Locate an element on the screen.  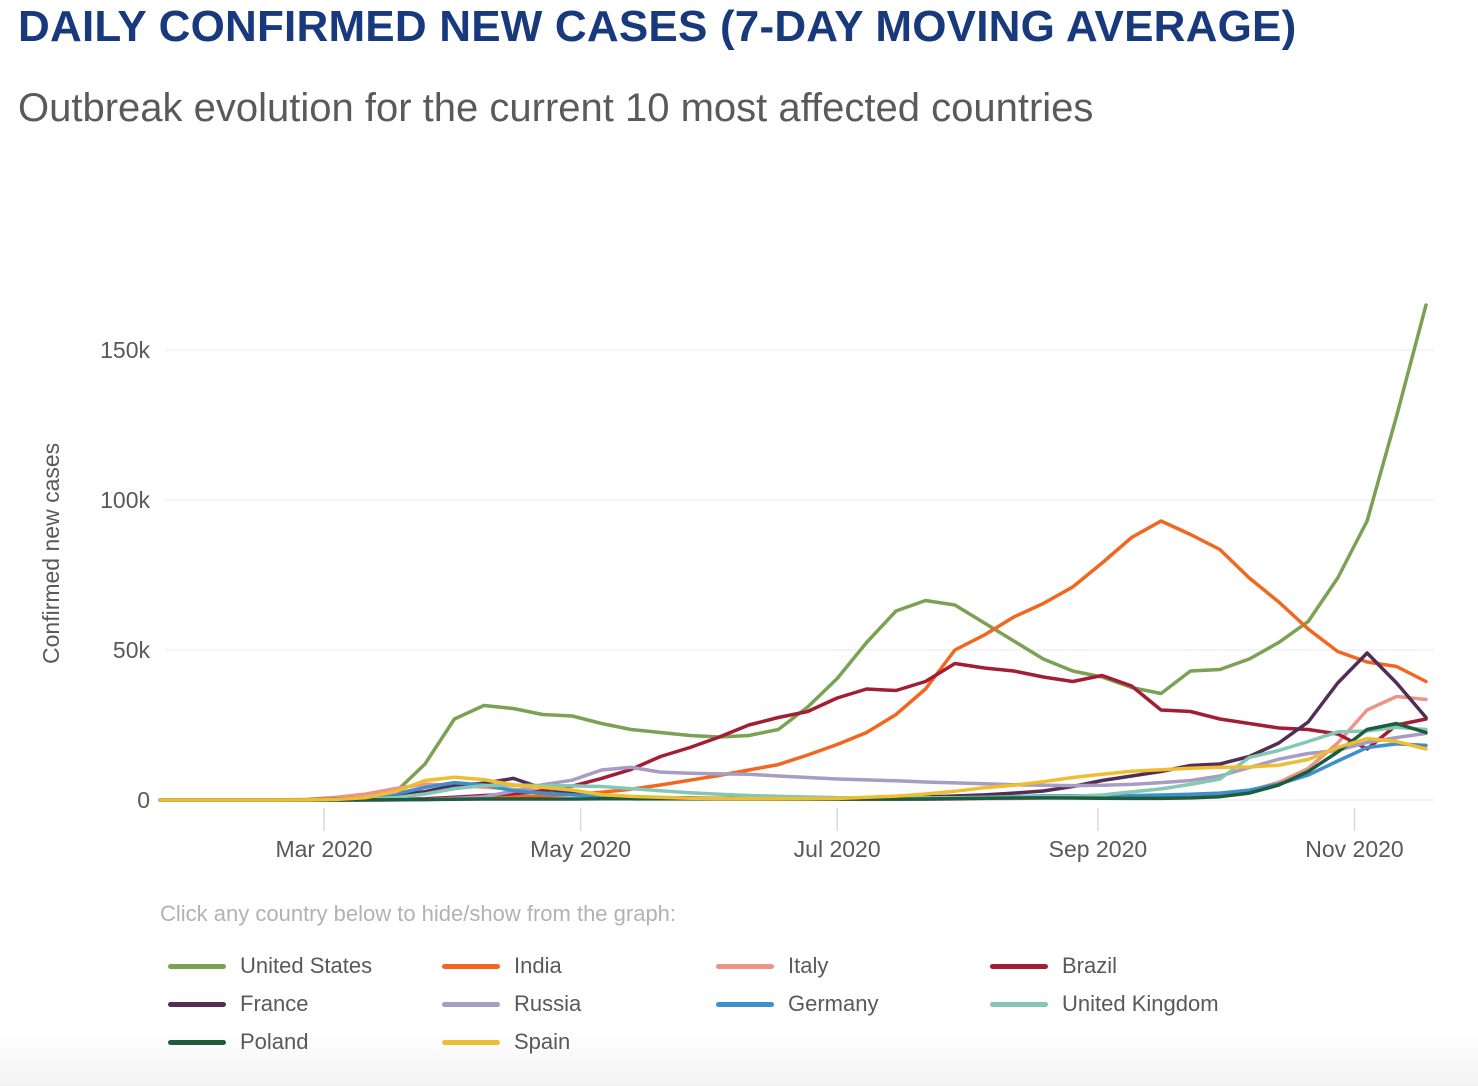
legend-label: Germany is located at coordinates (833, 1003).